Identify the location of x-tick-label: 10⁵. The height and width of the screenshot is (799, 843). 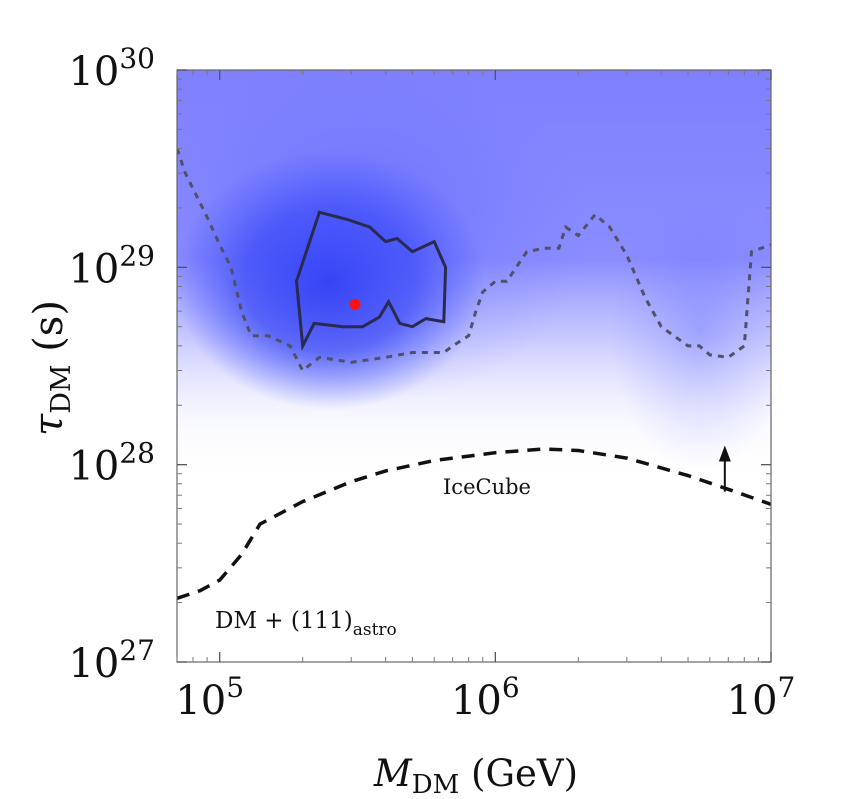
(209, 697).